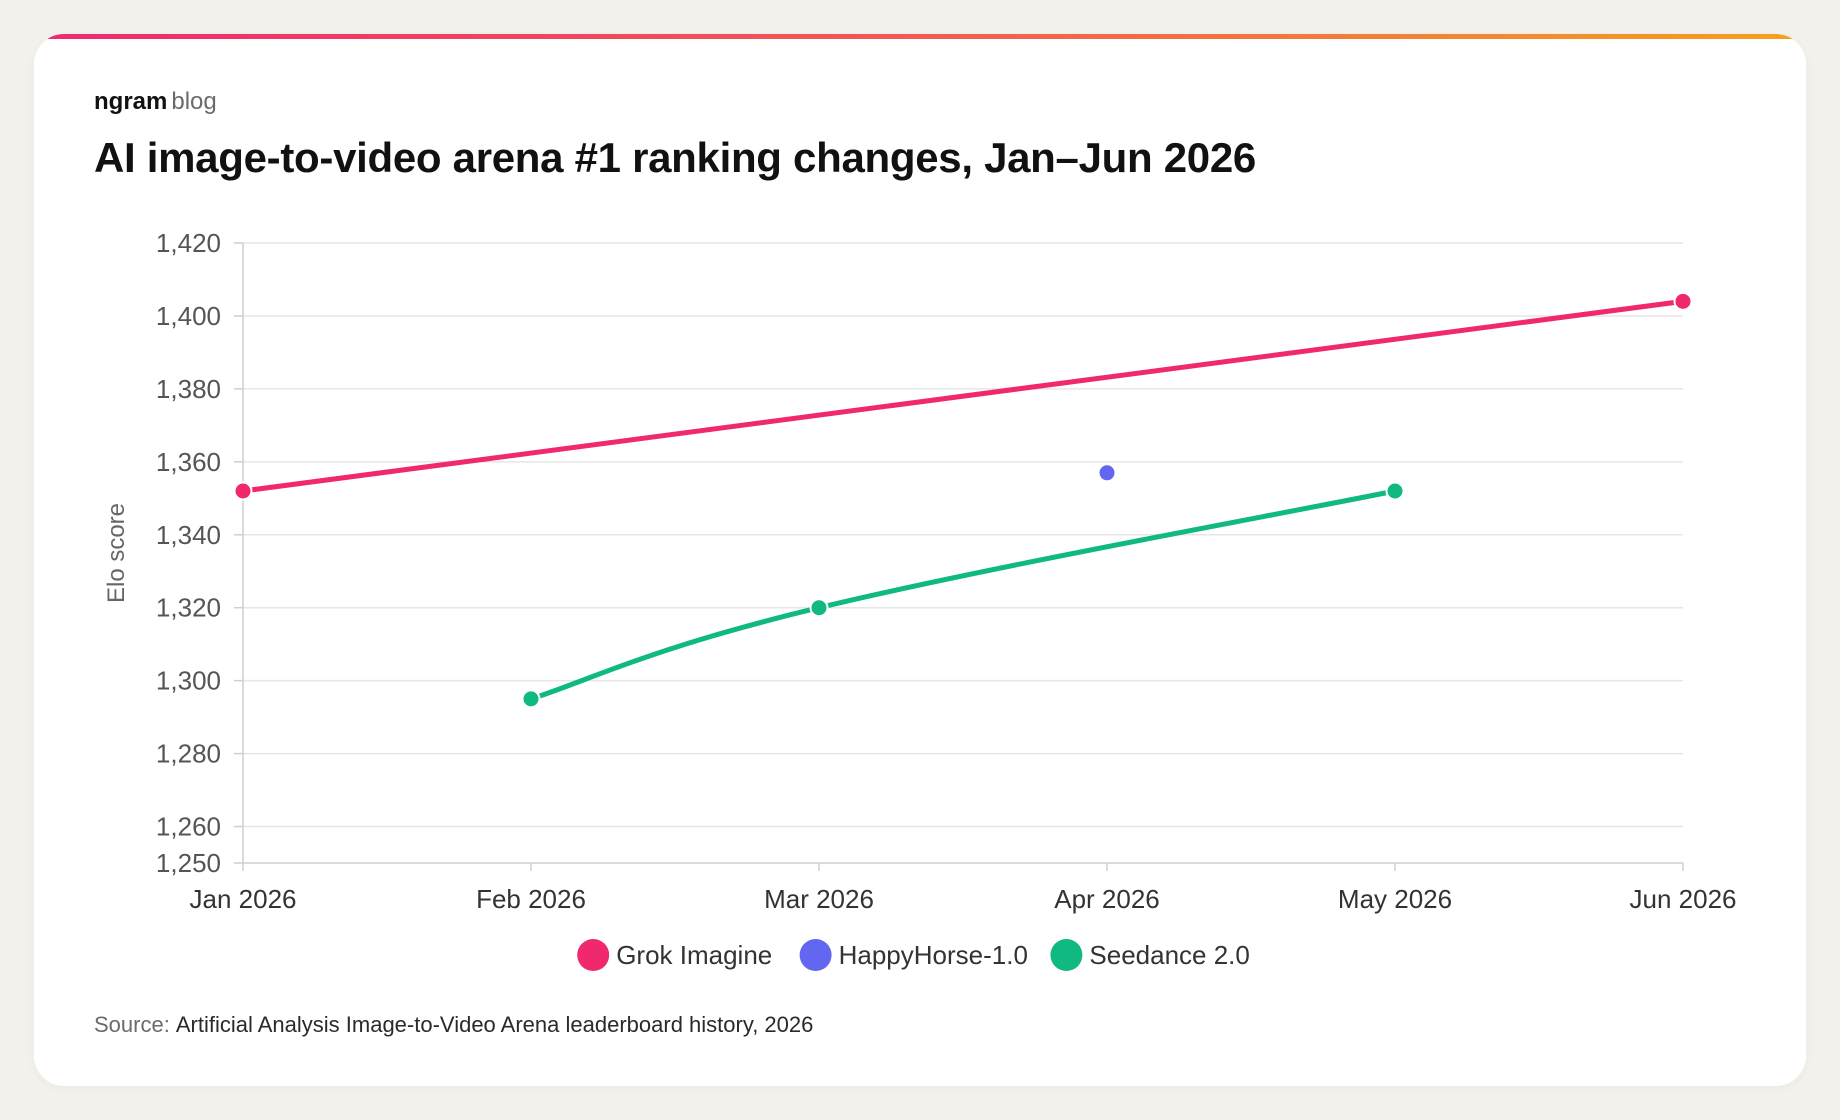  Describe the element at coordinates (593, 955) in the screenshot. I see `legend-swatch-grok-imagine` at that location.